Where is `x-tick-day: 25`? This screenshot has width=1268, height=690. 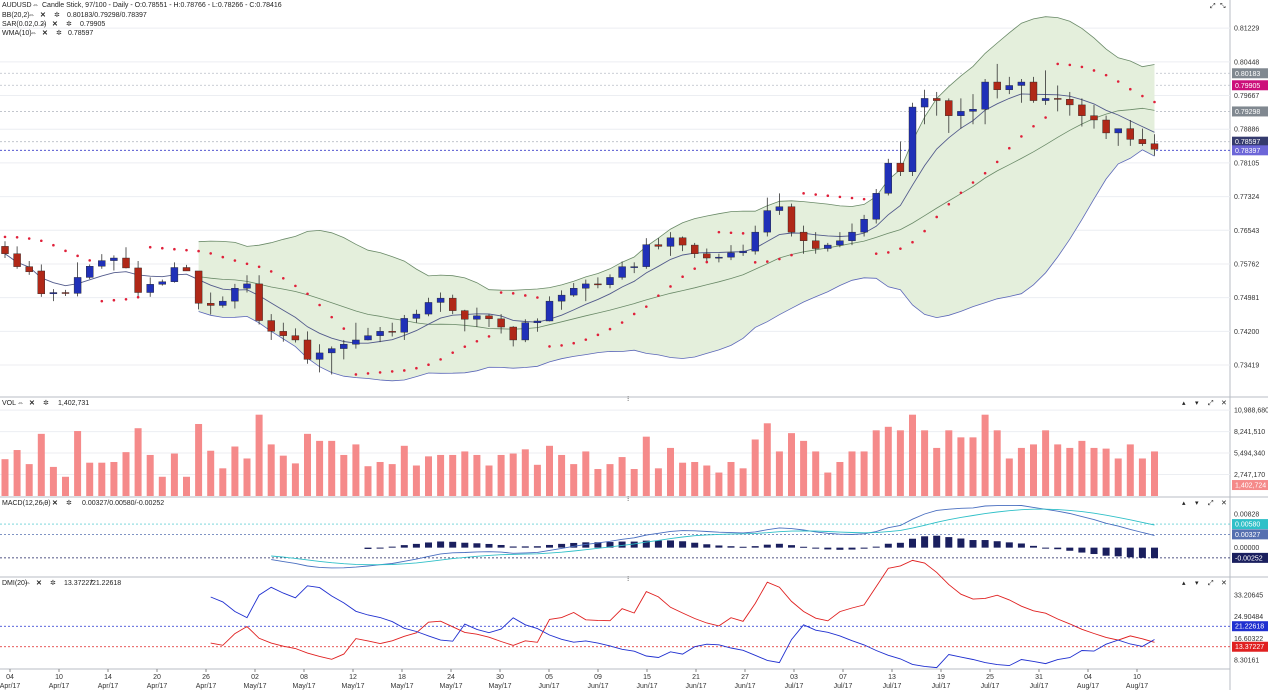 x-tick-day: 25 is located at coordinates (990, 677).